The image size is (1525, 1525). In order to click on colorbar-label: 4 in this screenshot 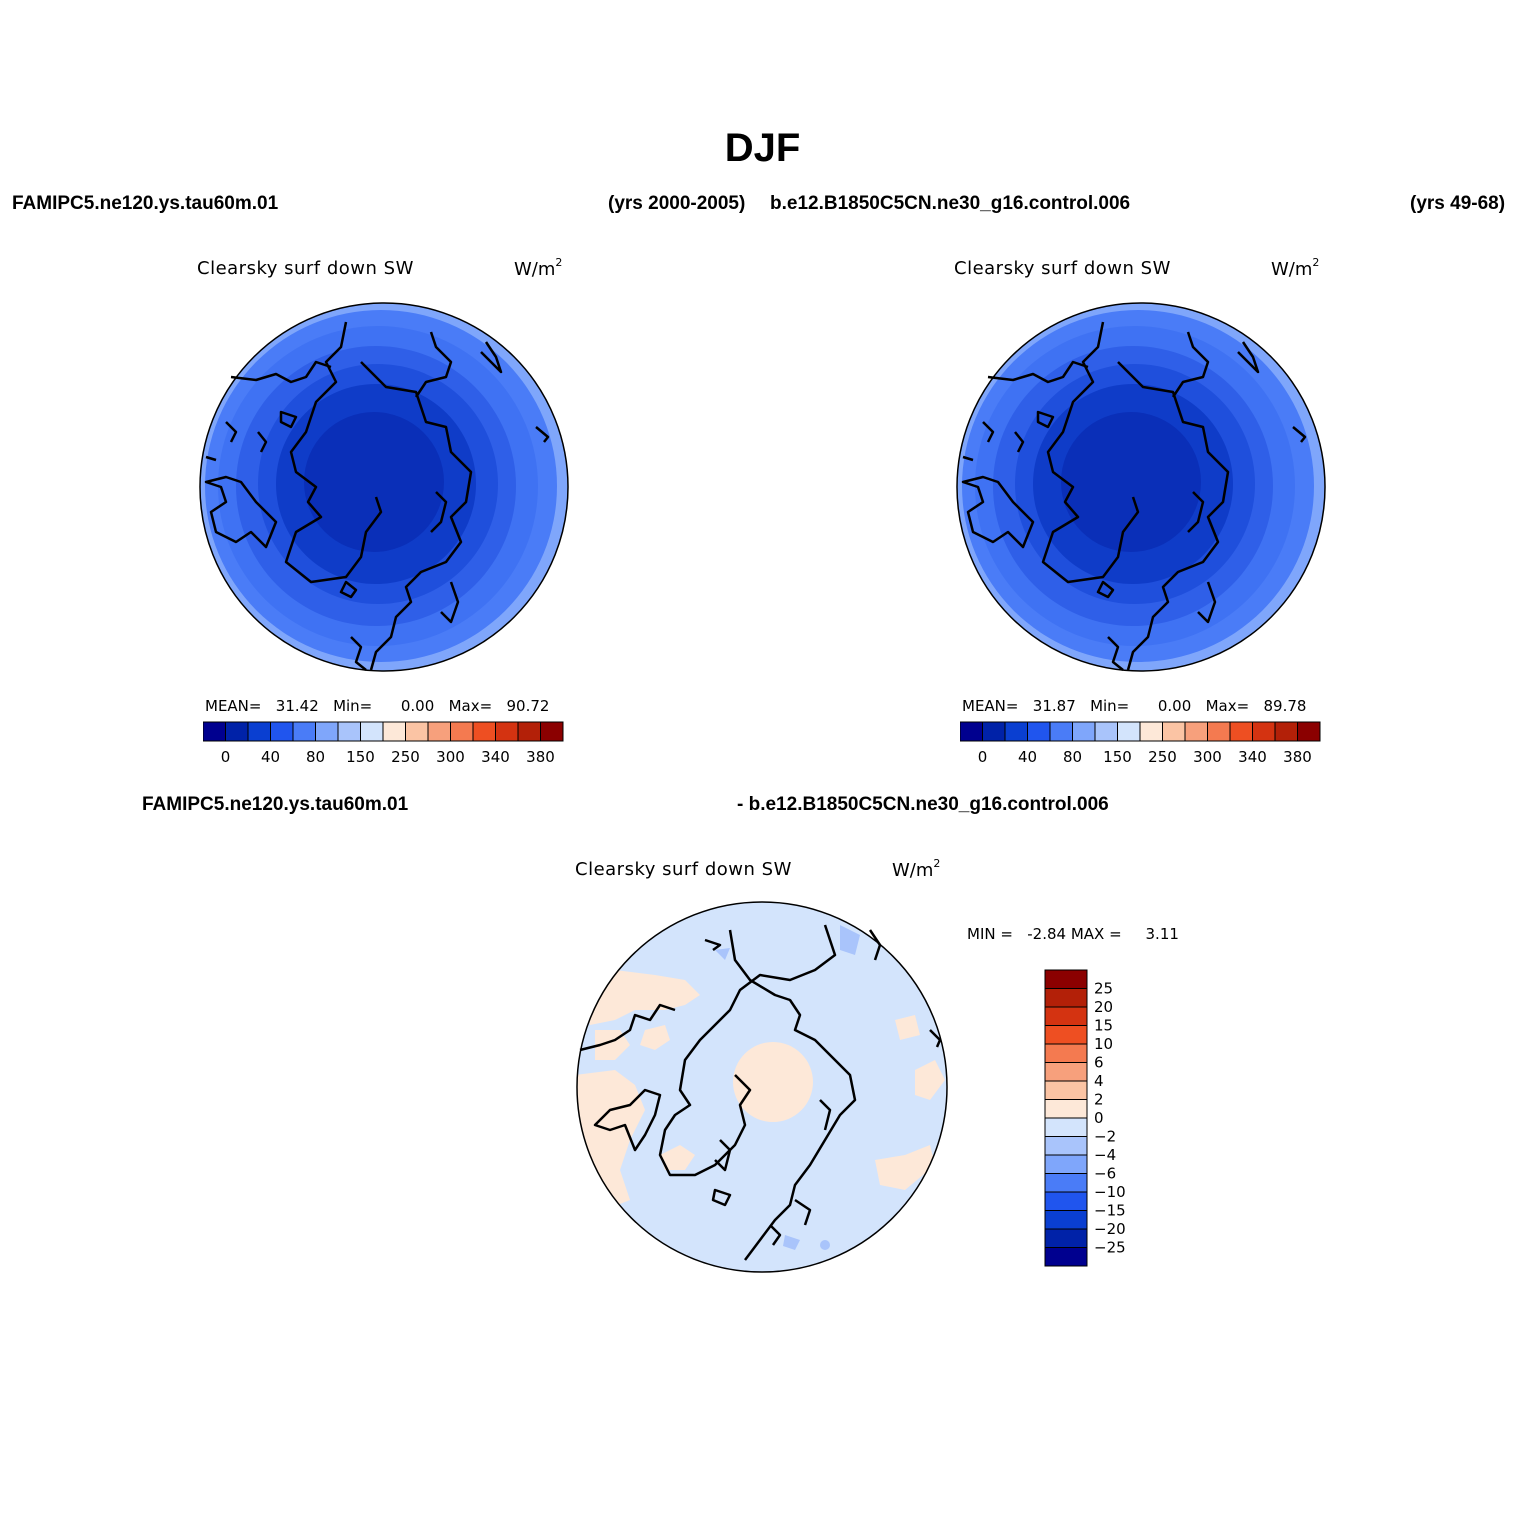, I will do `click(1099, 1081)`.